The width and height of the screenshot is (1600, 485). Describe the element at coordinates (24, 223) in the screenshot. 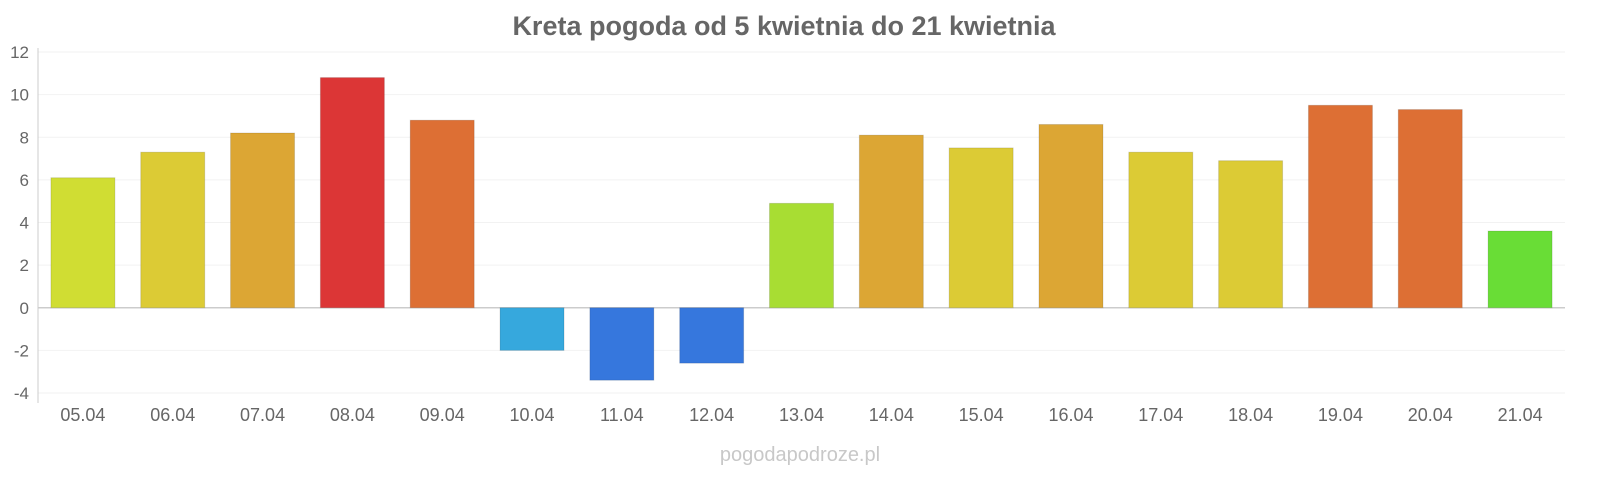

I see `y-tick-label: 4` at that location.